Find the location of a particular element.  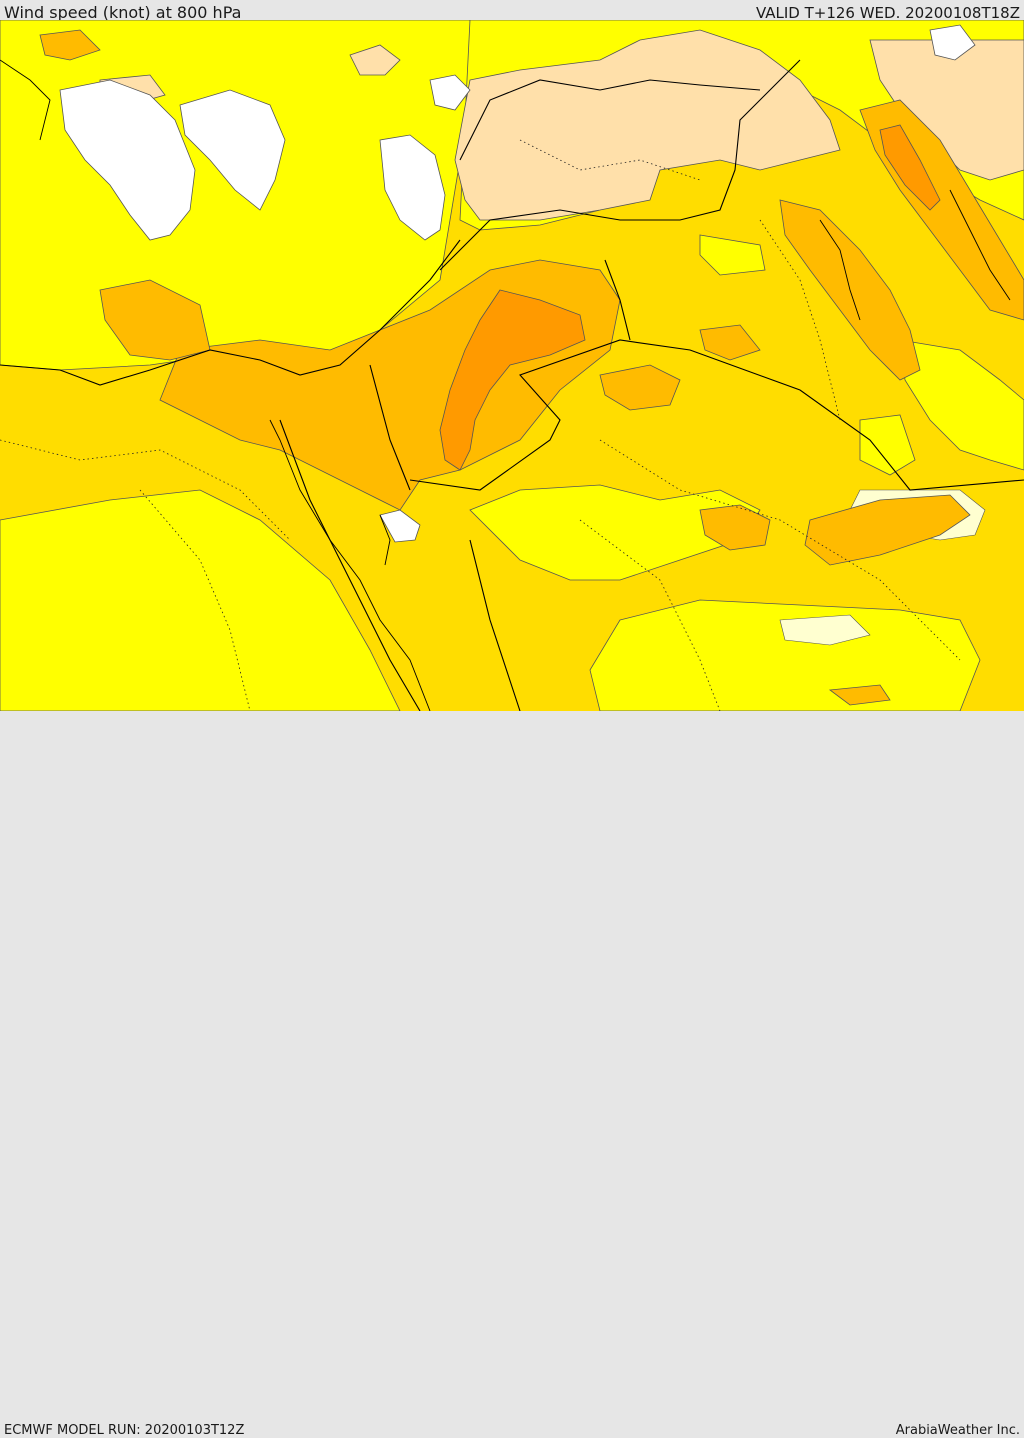

contours-orange is located at coordinates (690, 297).